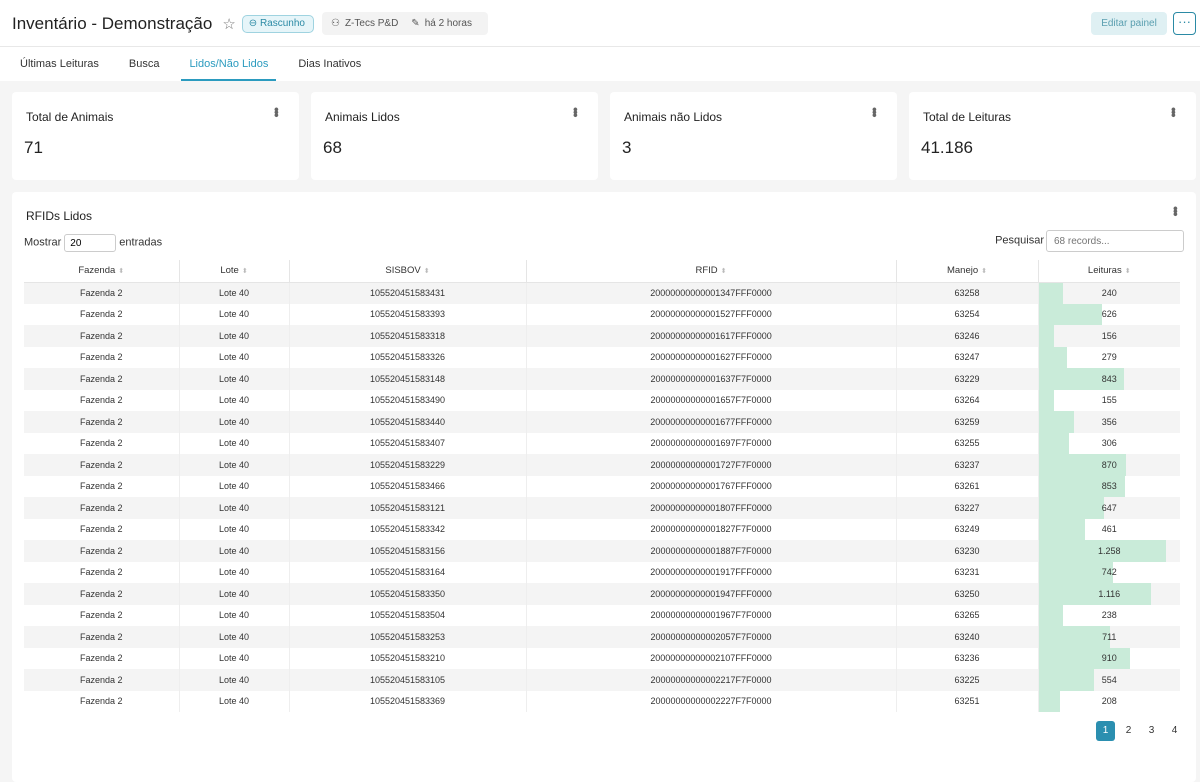  What do you see at coordinates (711, 314) in the screenshot?
I see `cell-rfid: 20000000000001527FFF0000` at bounding box center [711, 314].